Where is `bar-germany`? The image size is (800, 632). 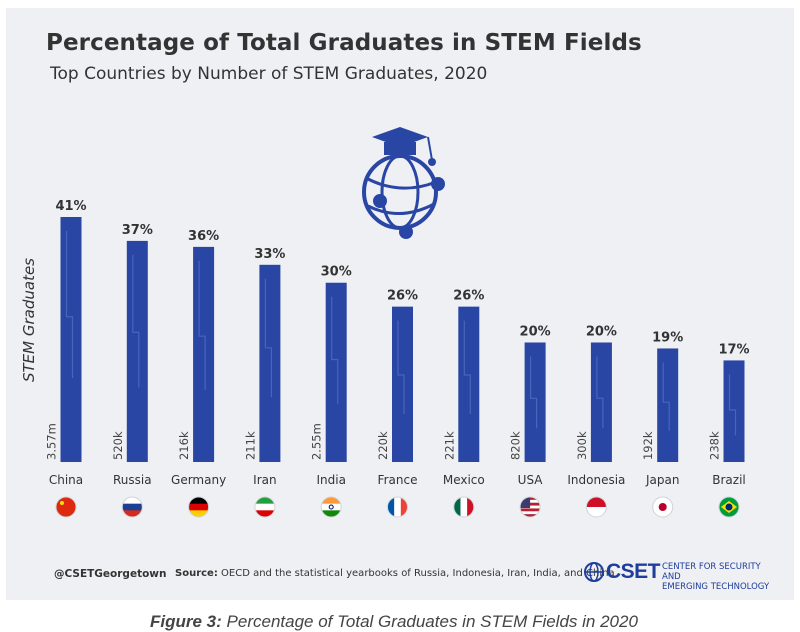 bar-germany is located at coordinates (204, 354).